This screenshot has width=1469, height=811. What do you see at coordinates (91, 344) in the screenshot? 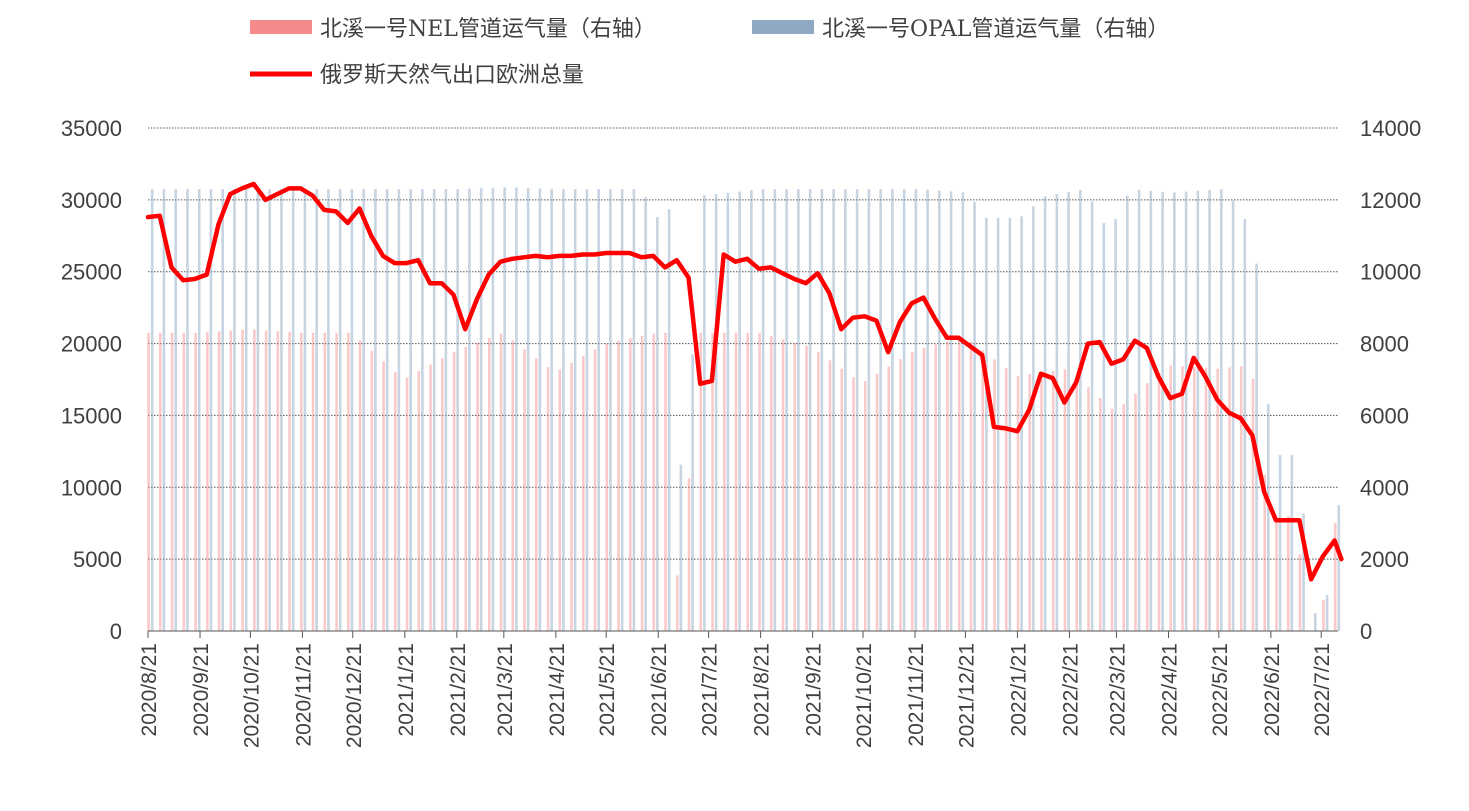
I see `left-y-tick-label: 20000` at bounding box center [91, 344].